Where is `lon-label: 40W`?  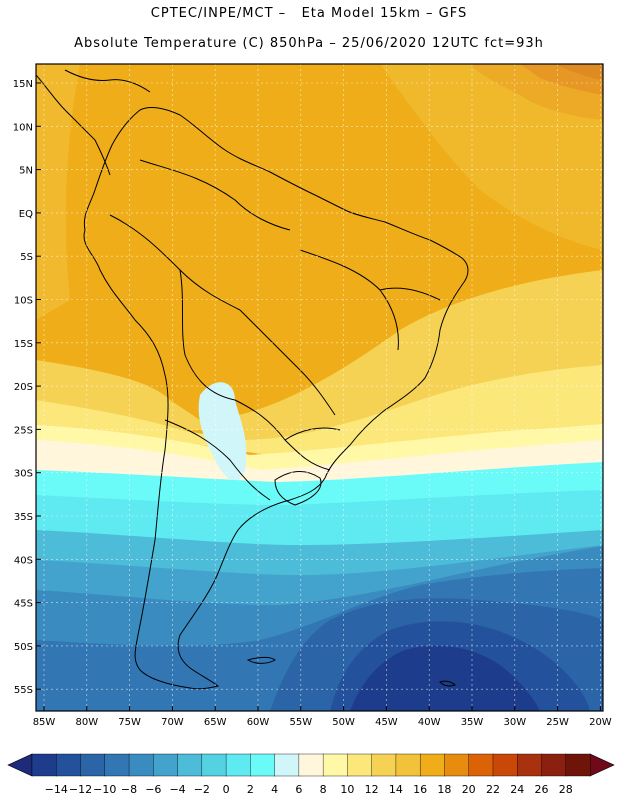 lon-label: 40W is located at coordinates (429, 722).